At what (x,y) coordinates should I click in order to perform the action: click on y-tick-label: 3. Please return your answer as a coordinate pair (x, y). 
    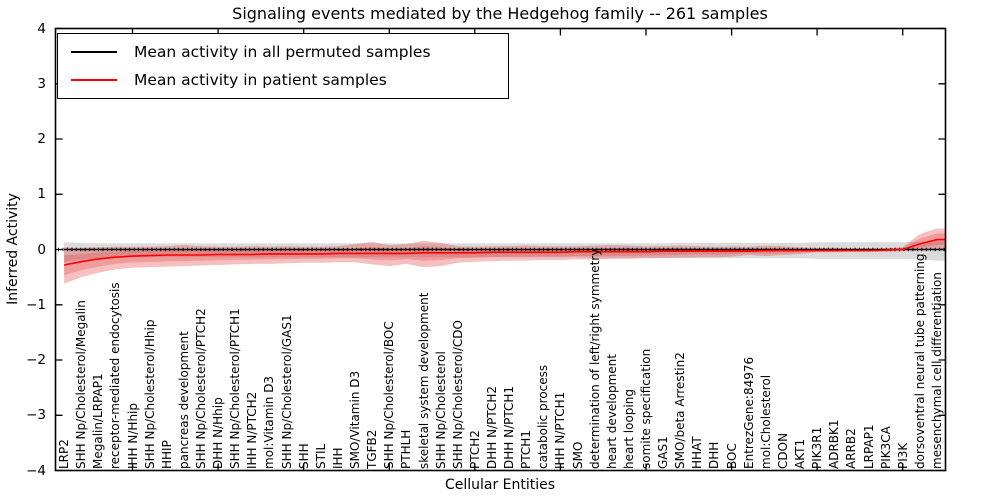
    Looking at the image, I should click on (41, 83).